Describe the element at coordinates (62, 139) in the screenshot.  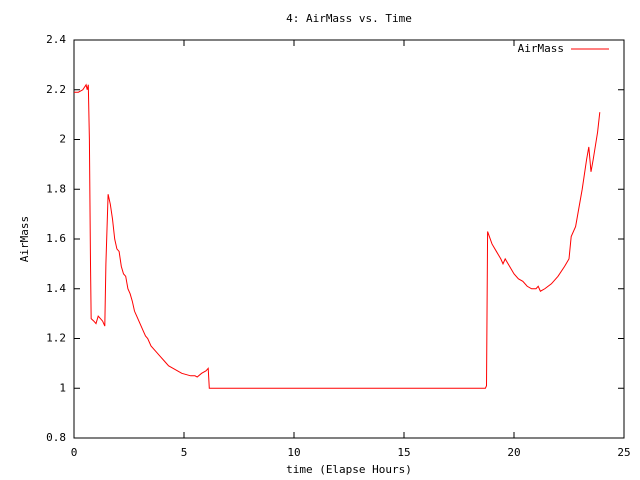
I see `y-tick-label: 2` at that location.